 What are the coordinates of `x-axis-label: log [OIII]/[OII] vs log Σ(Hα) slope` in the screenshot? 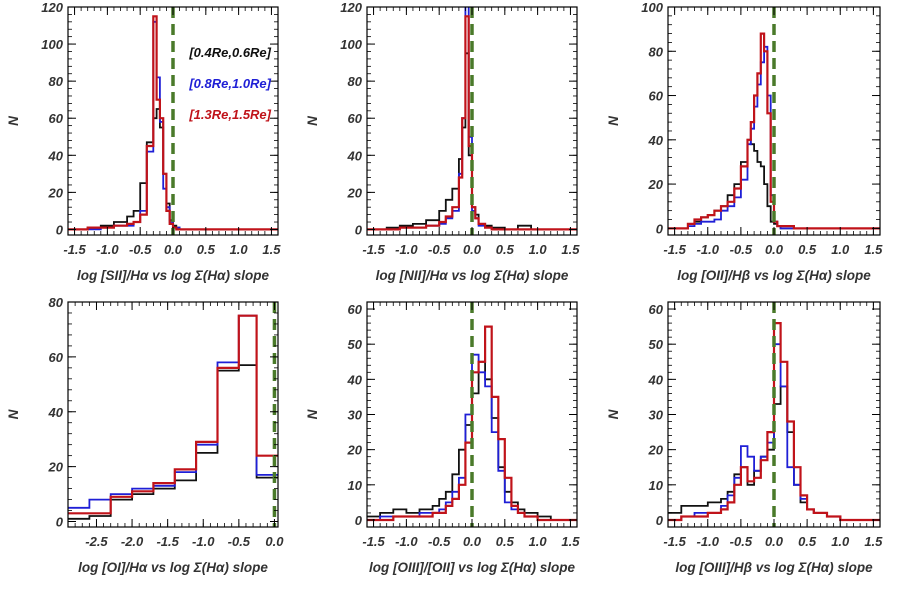 It's located at (472, 567).